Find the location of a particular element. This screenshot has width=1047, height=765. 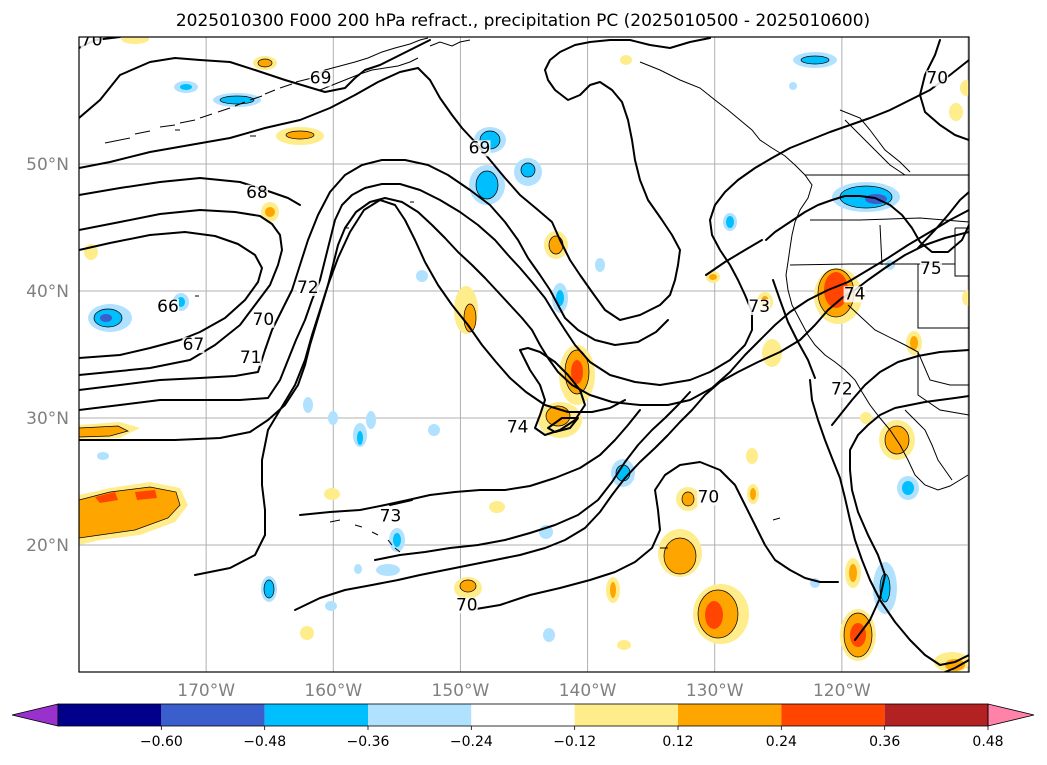

colorbar-extend-high is located at coordinates (1011, 715).